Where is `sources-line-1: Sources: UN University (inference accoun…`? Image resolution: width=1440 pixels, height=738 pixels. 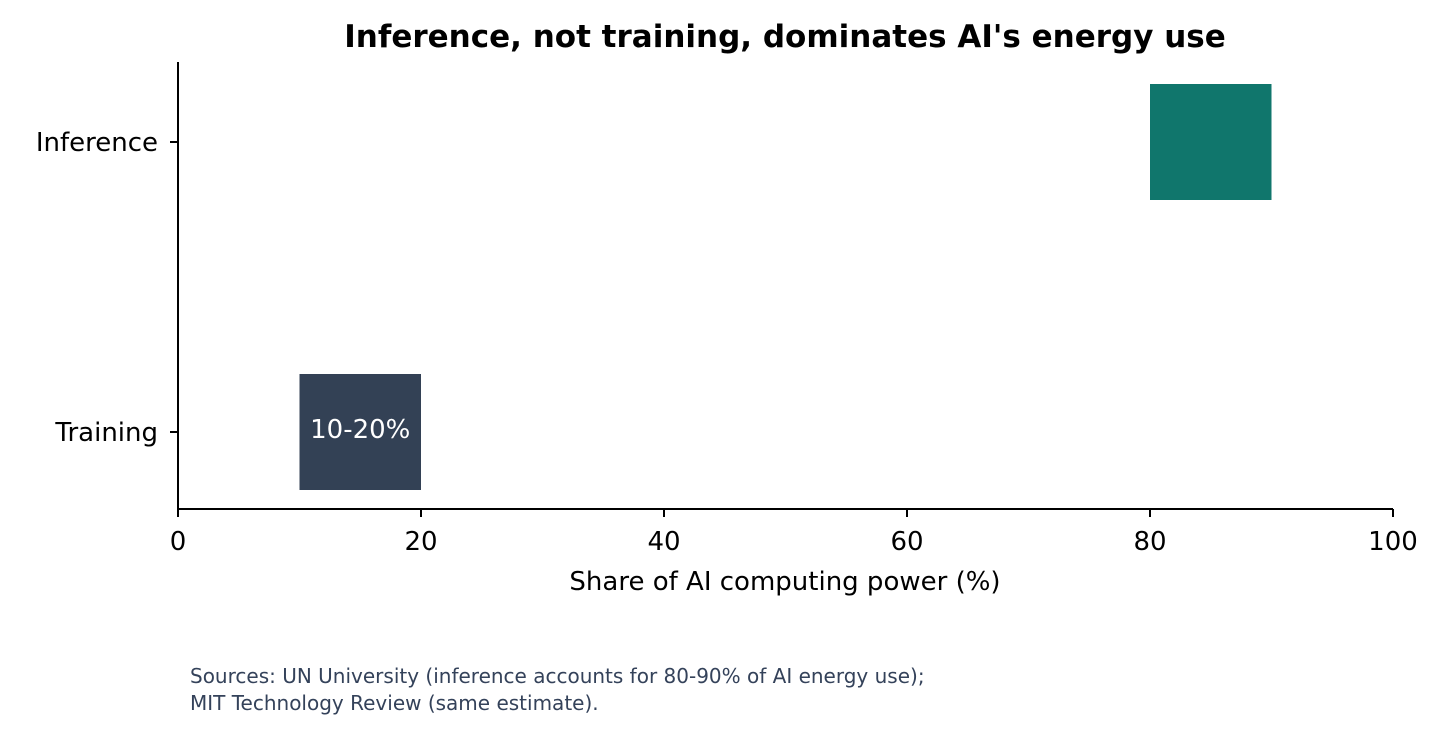
sources-line-1: Sources: UN University (inference accoun… is located at coordinates (557, 676).